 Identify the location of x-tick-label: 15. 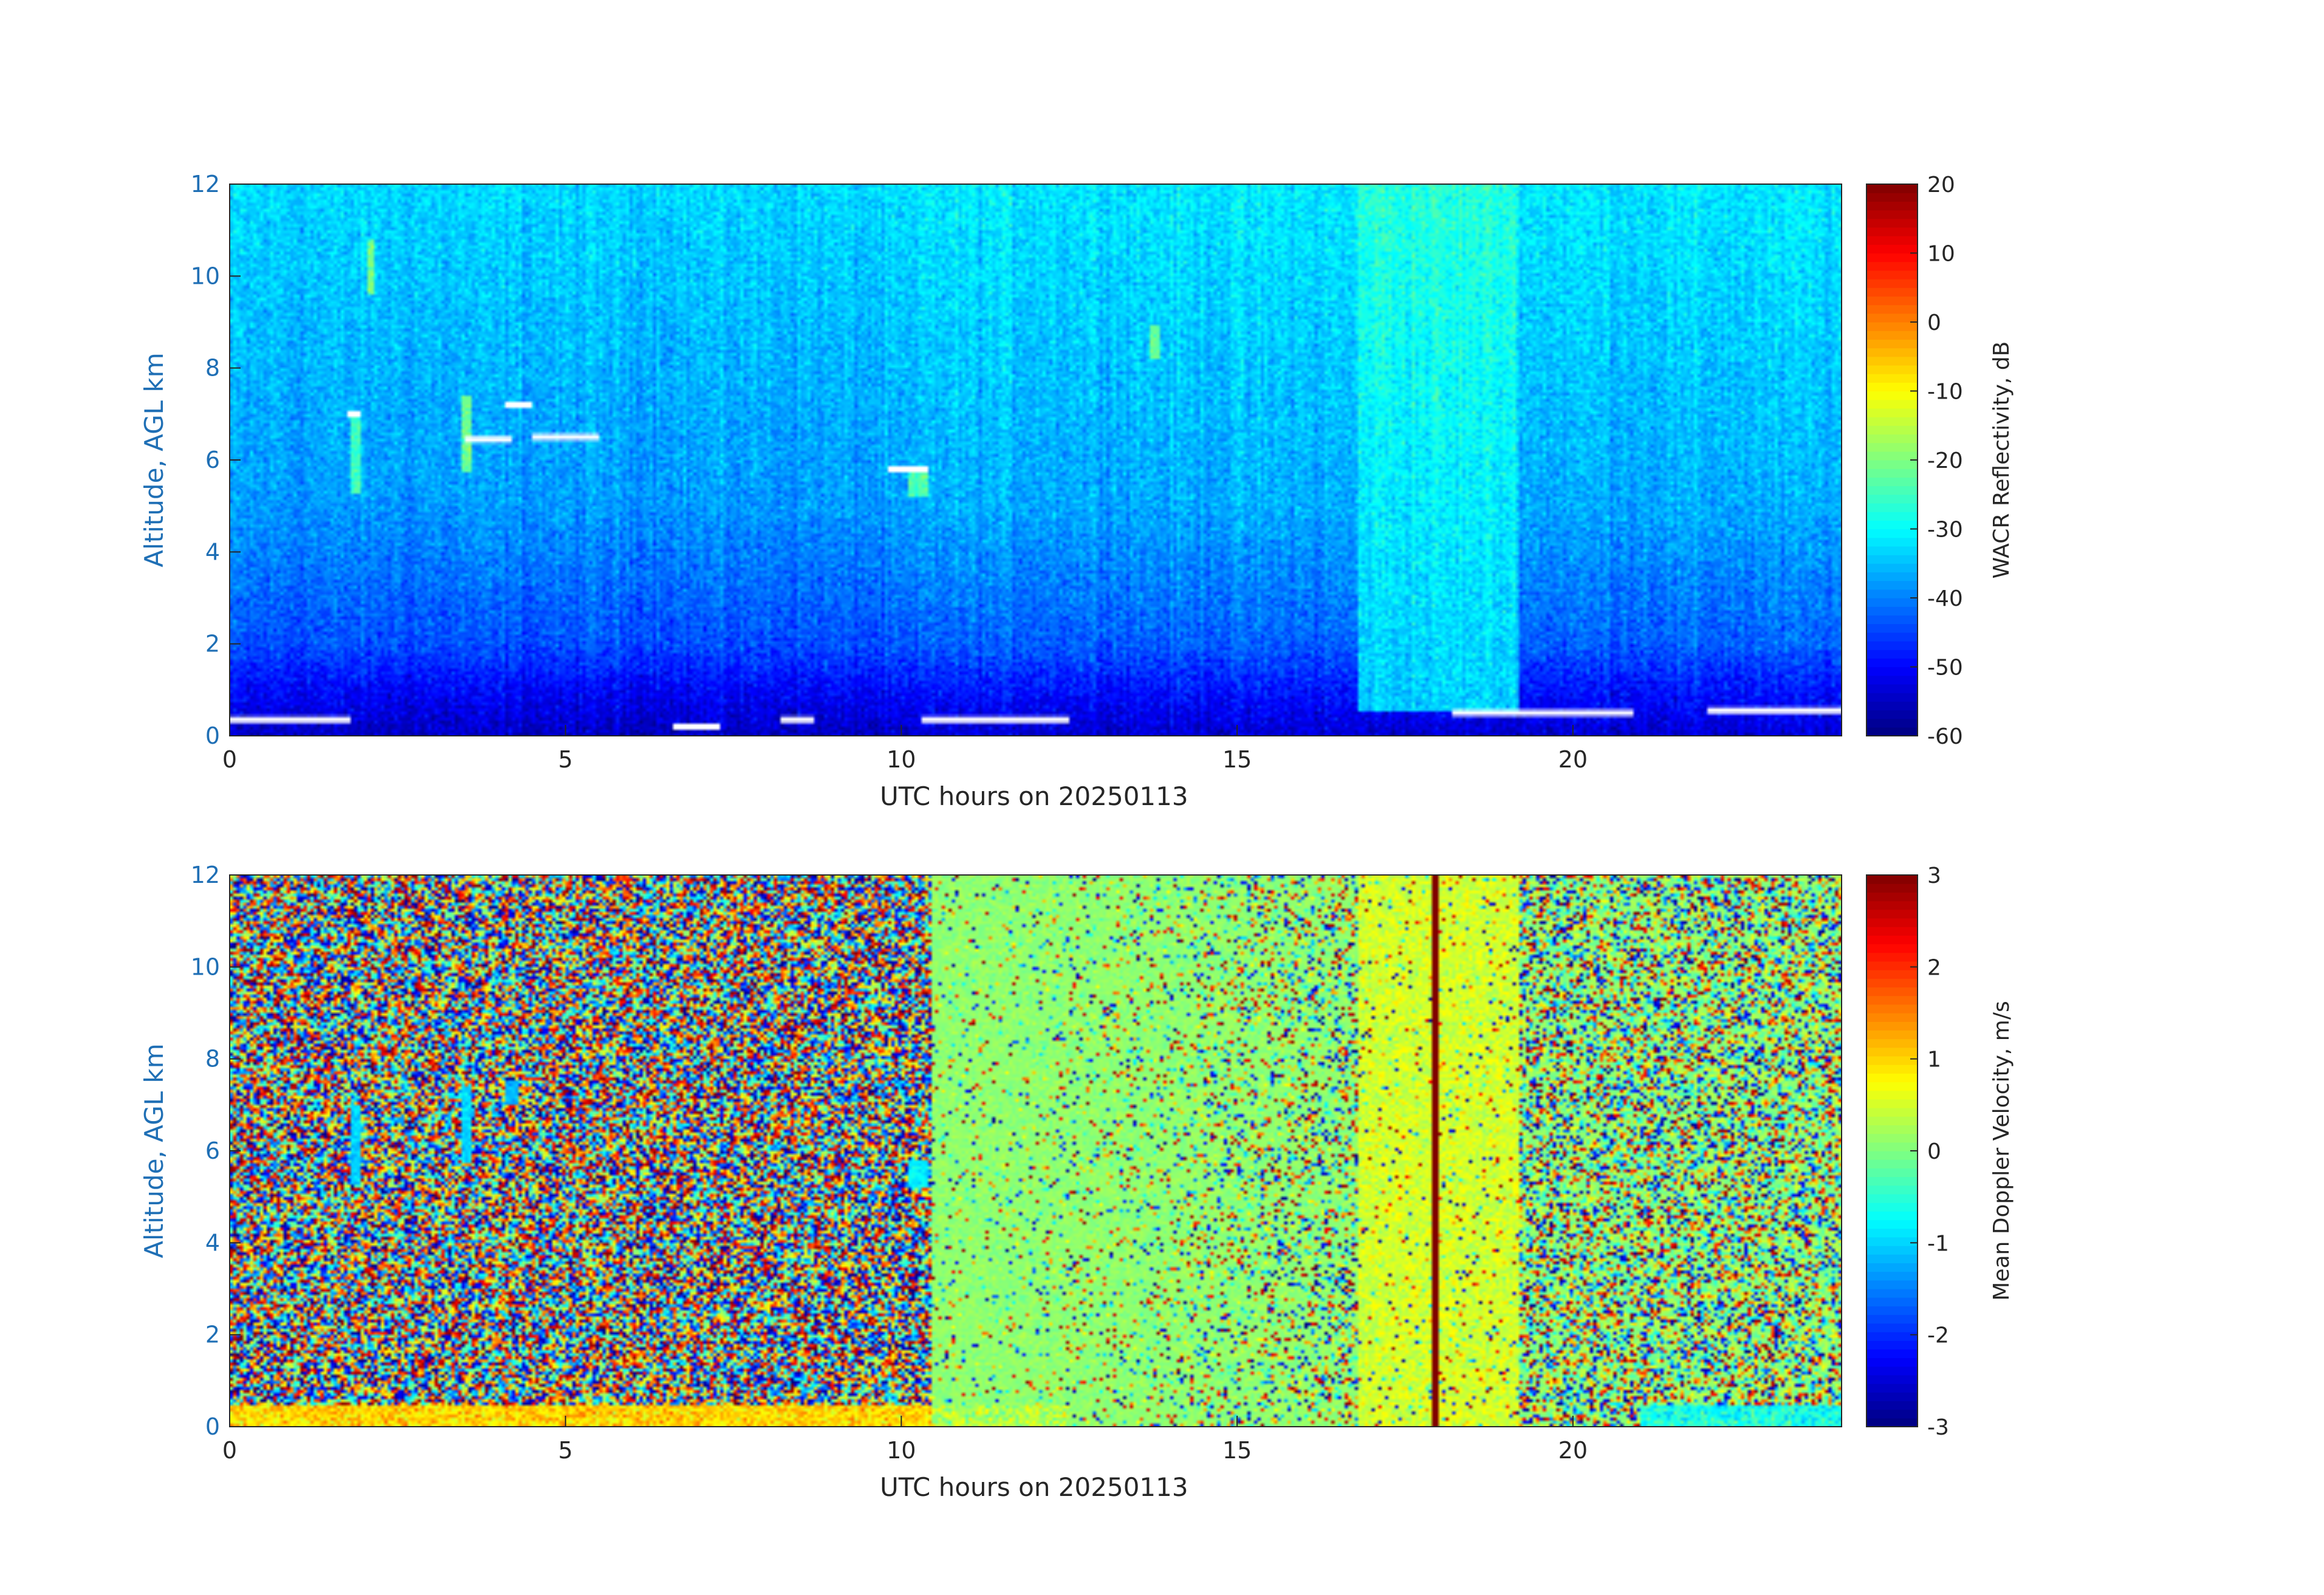
(1237, 1450).